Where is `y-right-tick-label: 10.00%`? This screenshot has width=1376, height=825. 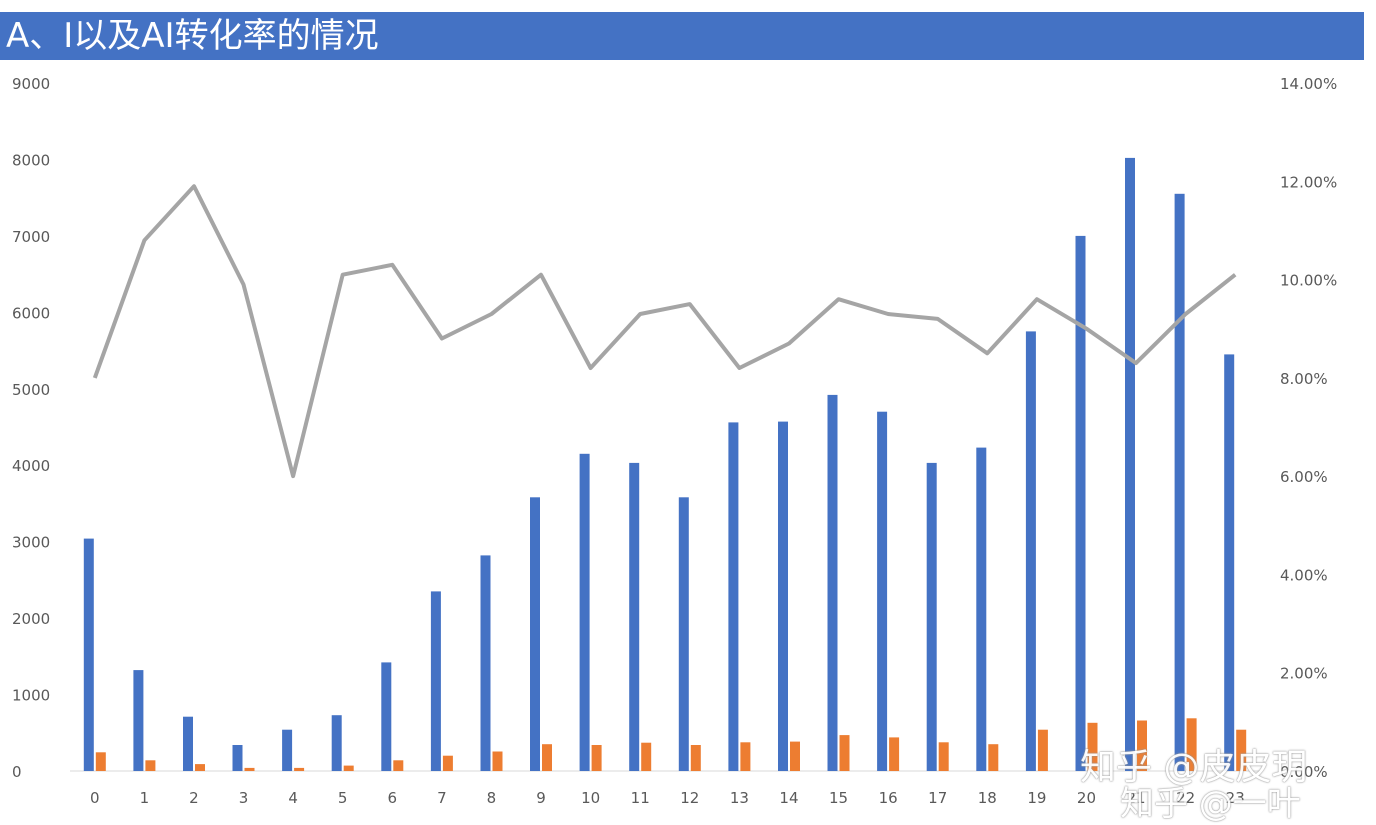
y-right-tick-label: 10.00% is located at coordinates (1308, 281).